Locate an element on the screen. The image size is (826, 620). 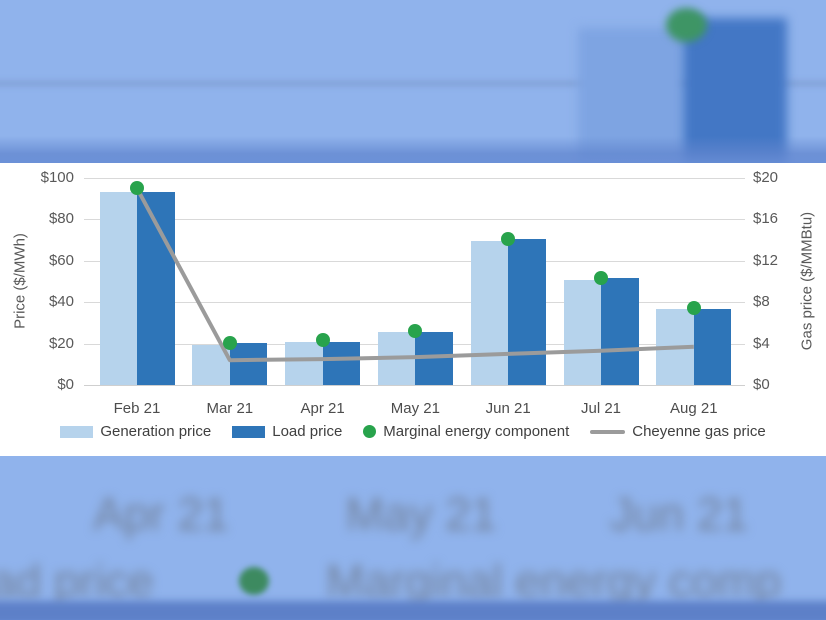
blurred-gridline is located at coordinates (413, 83).